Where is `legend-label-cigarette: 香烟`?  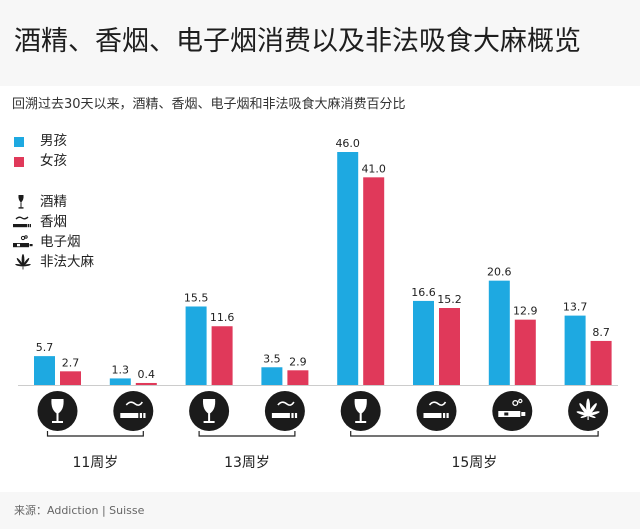
legend-label-cigarette: 香烟 is located at coordinates (53, 222).